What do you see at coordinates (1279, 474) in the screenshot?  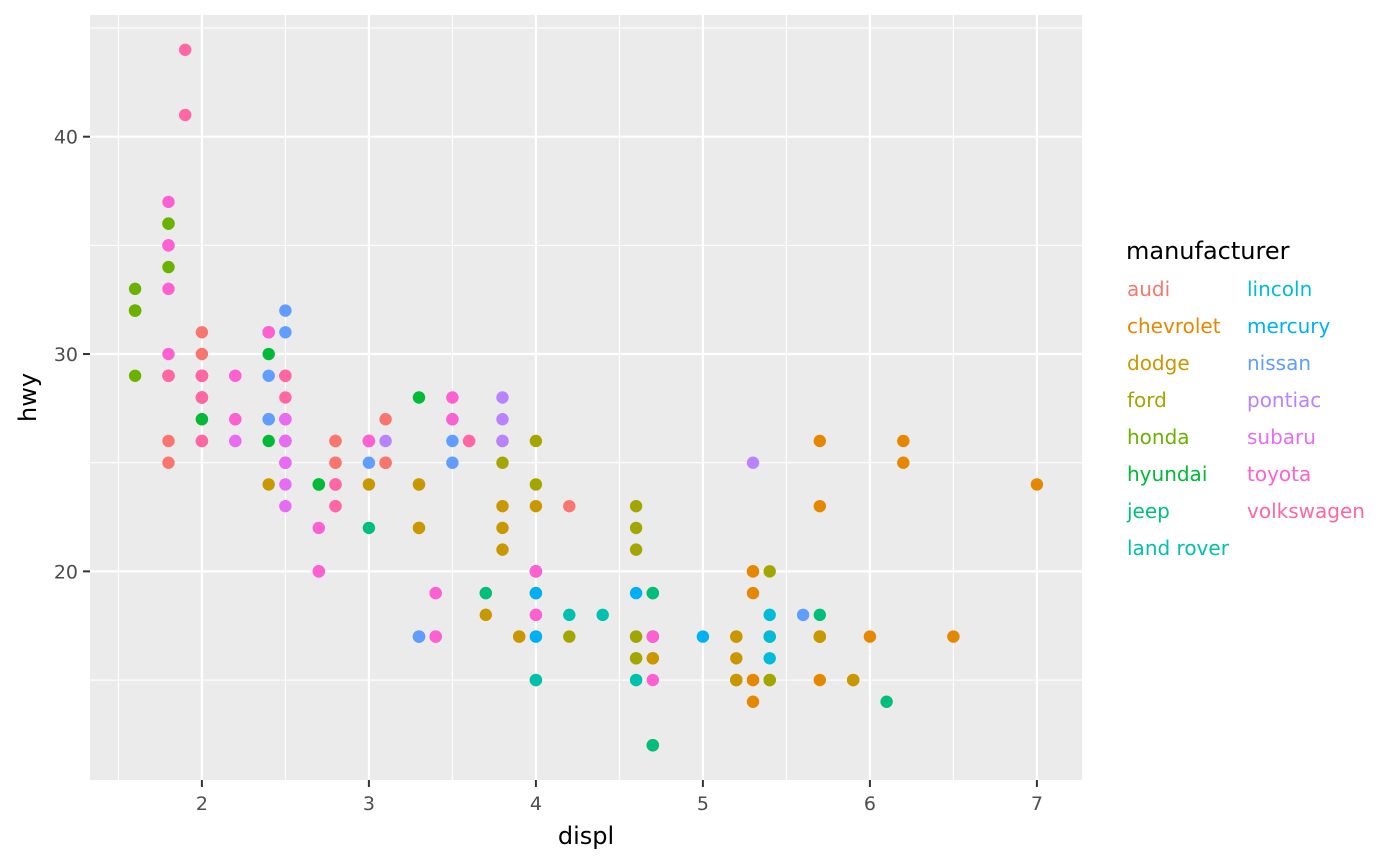 I see `legend-item-toyota: toyota` at bounding box center [1279, 474].